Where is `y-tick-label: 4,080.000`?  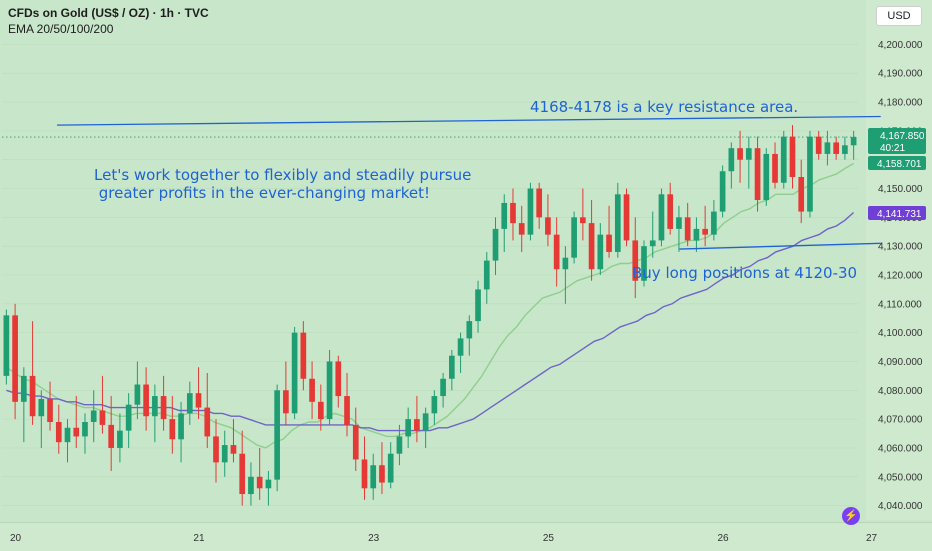 y-tick-label: 4,080.000 is located at coordinates (900, 391).